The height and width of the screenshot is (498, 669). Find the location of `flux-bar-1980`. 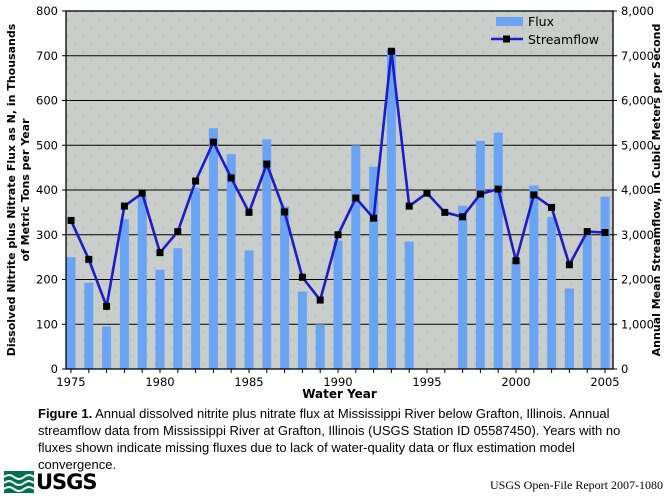

flux-bar-1980 is located at coordinates (160, 319).